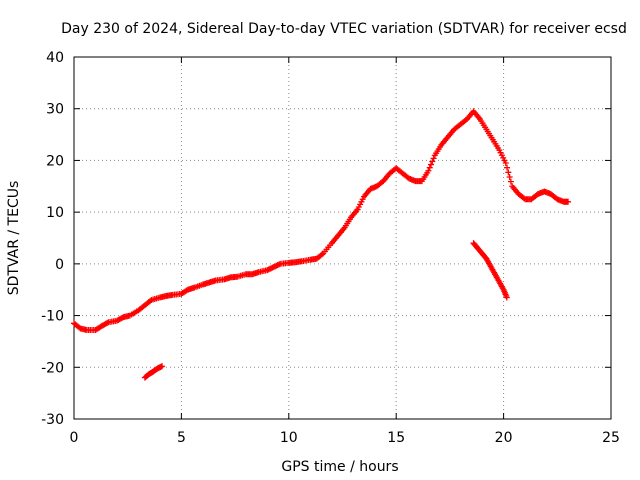 The image size is (640, 480). I want to click on x-tick-label: 10, so click(289, 438).